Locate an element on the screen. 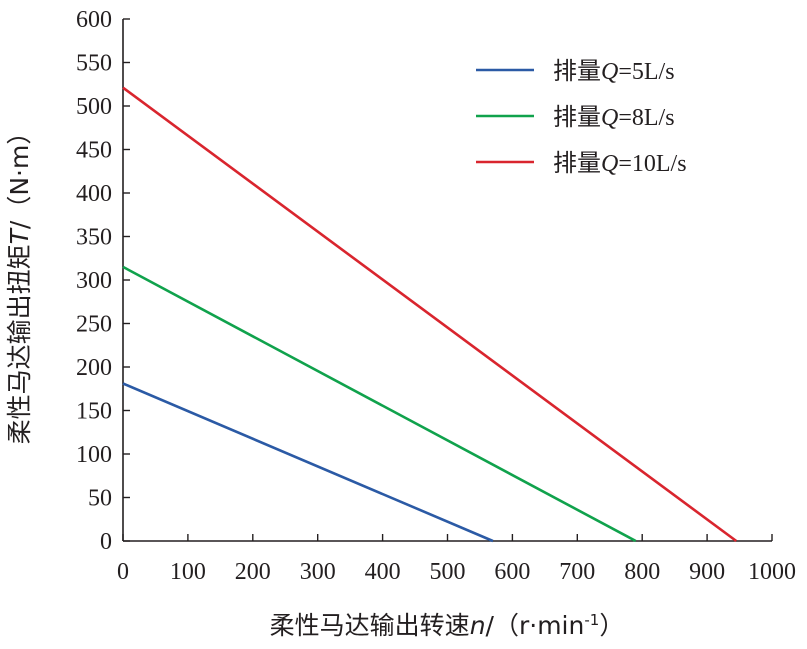  y-tick-label: 100 is located at coordinates (94, 455).